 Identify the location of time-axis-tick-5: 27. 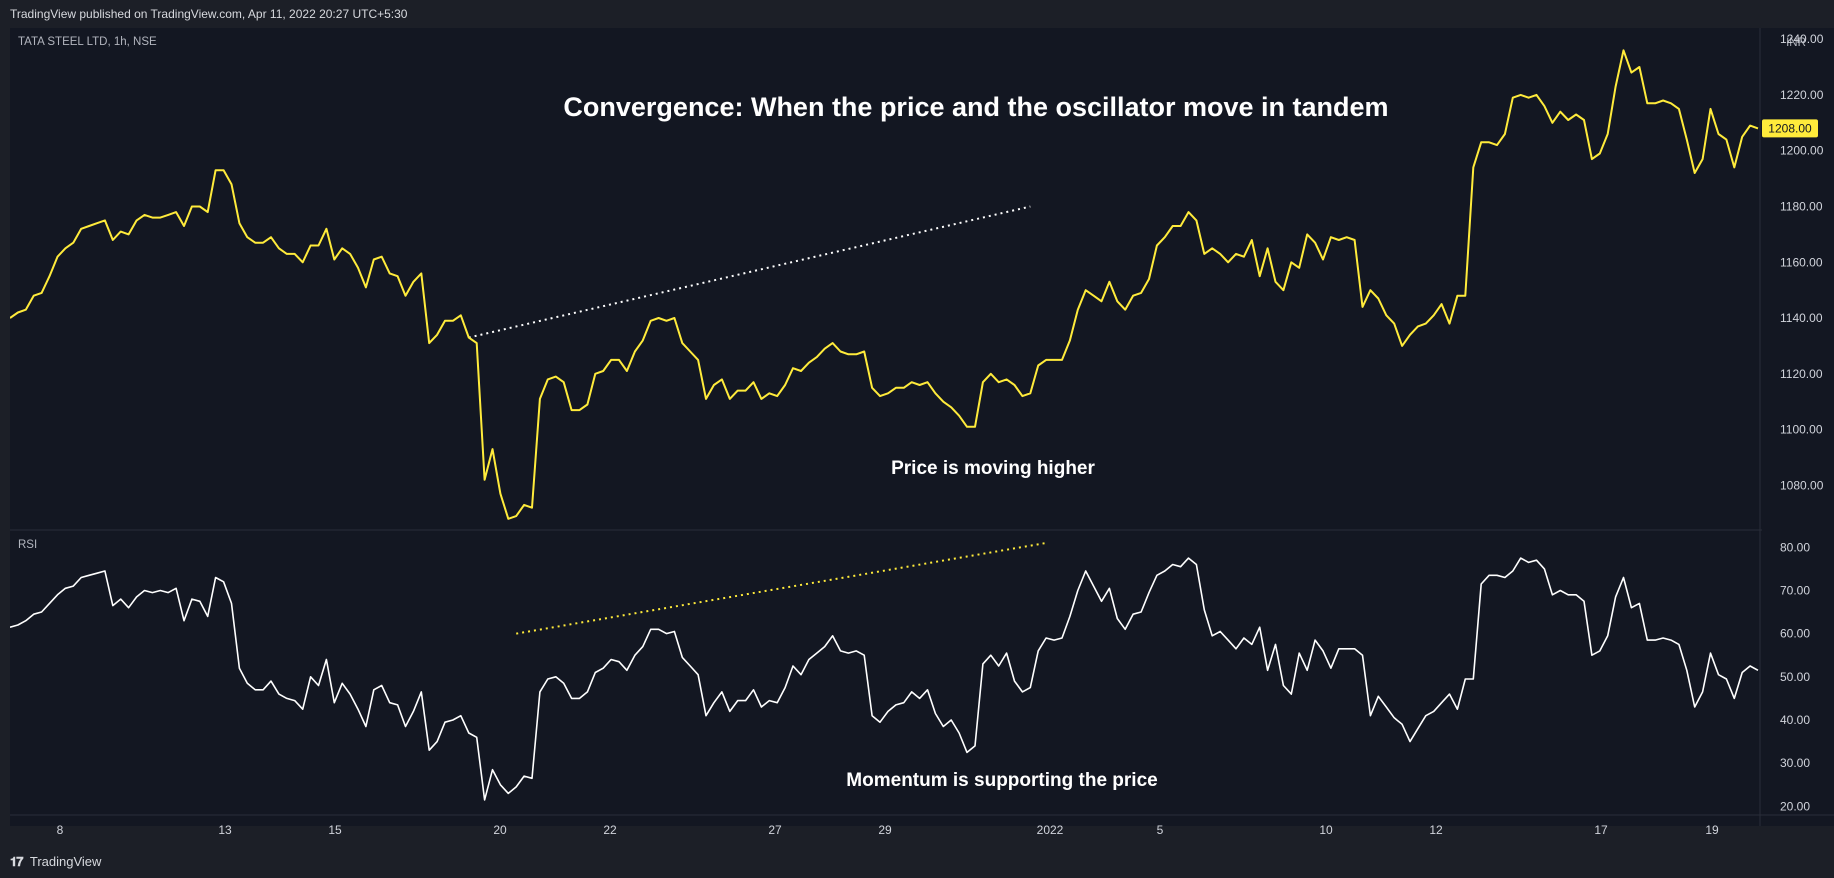
(775, 830).